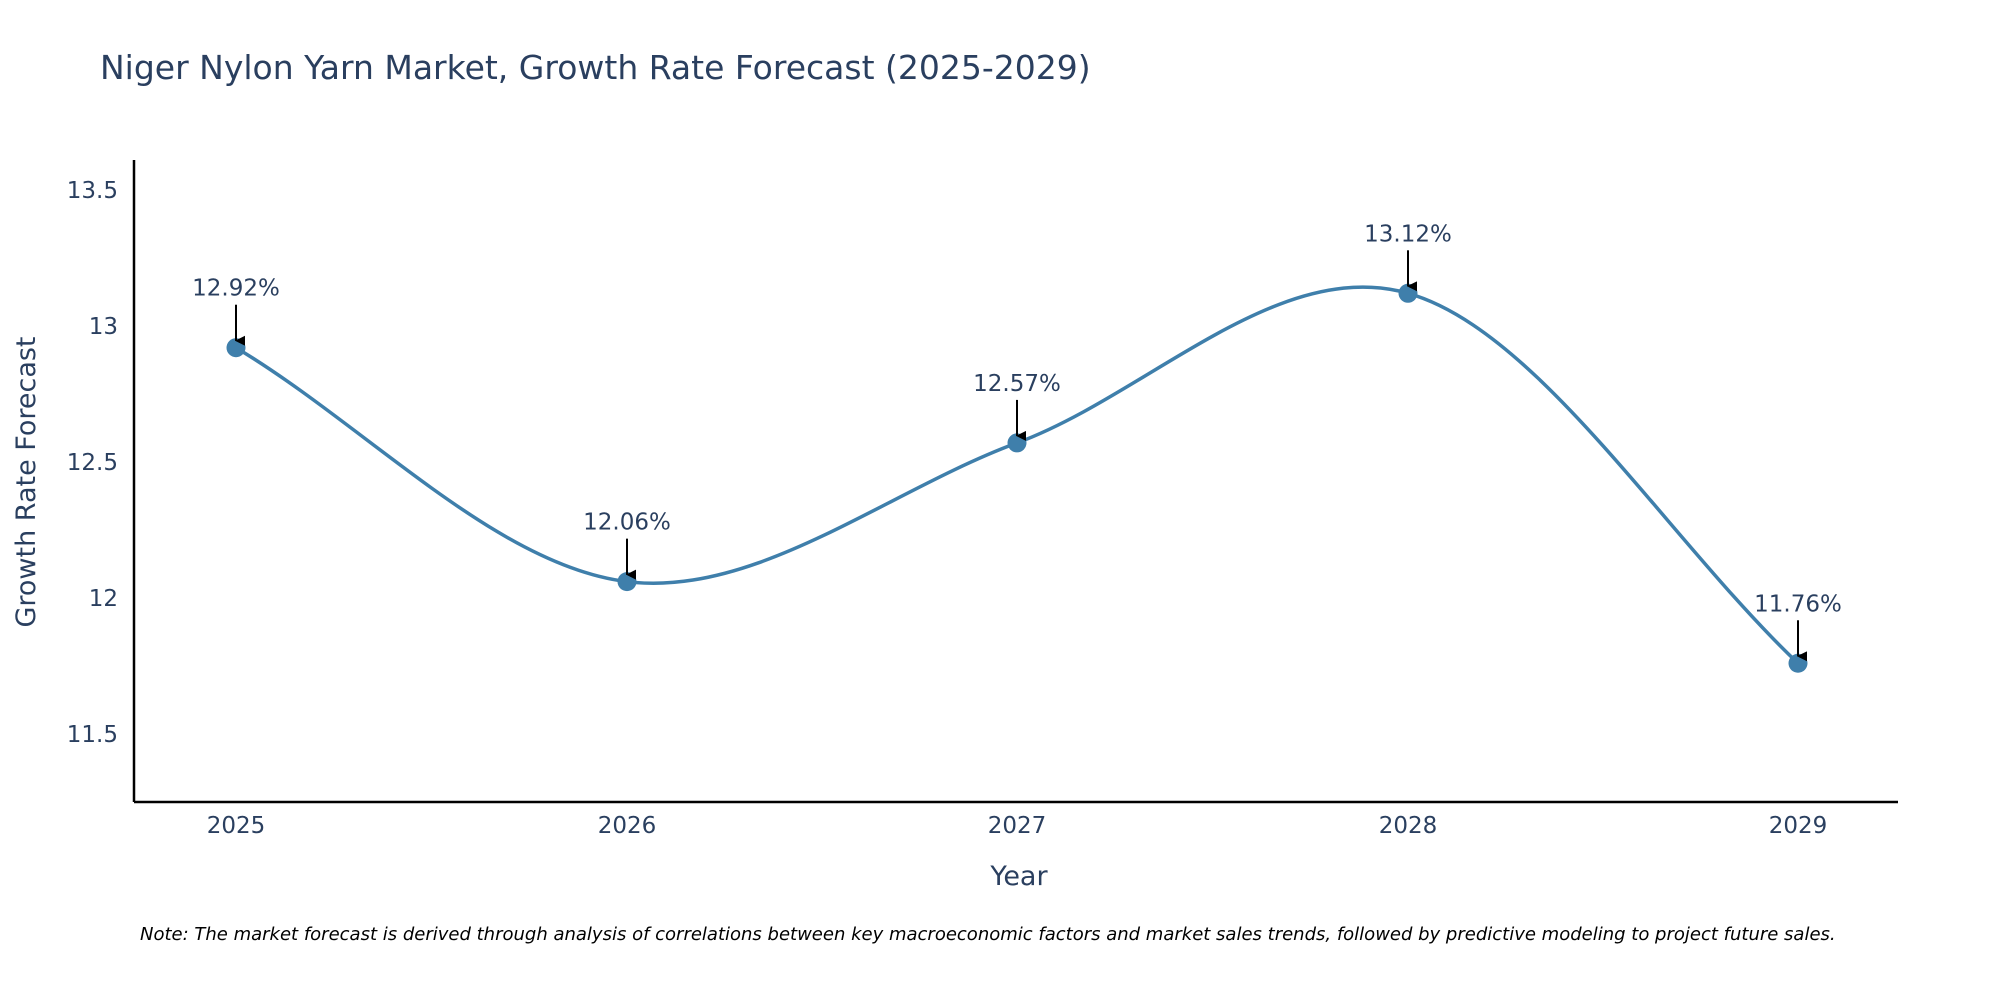  Describe the element at coordinates (1017, 384) in the screenshot. I see `data-label: 12.57%` at that location.